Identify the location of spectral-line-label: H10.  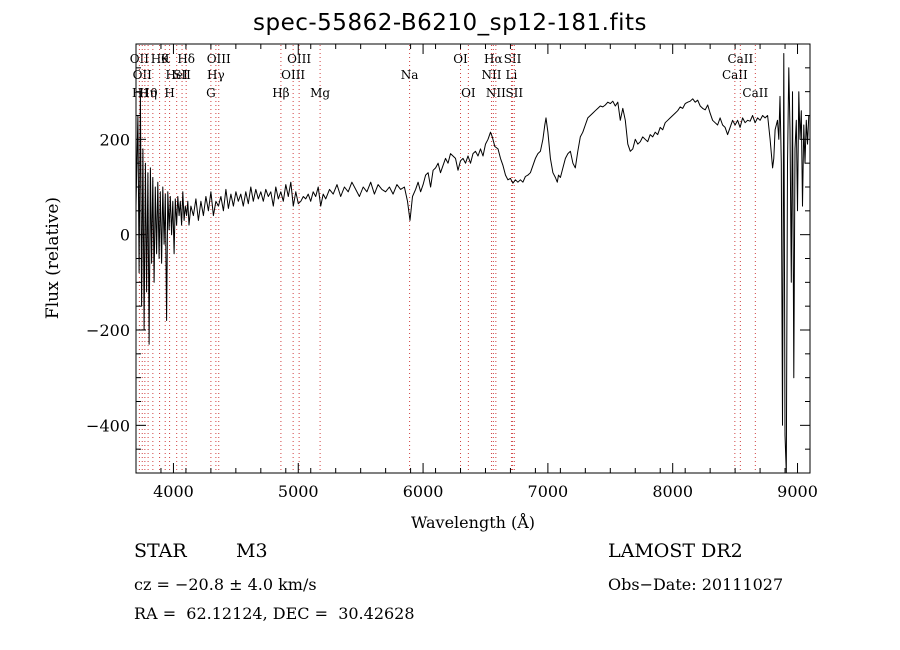
(145, 93).